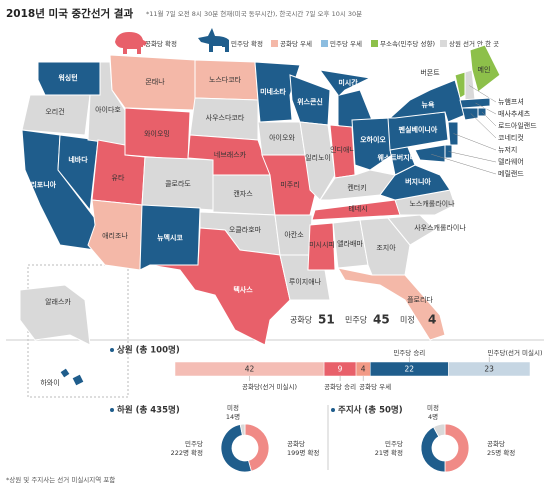 Image resolution: width=550 pixels, height=490 pixels. Describe the element at coordinates (381, 320) in the screenshot. I see `summary-value: 45` at that location.